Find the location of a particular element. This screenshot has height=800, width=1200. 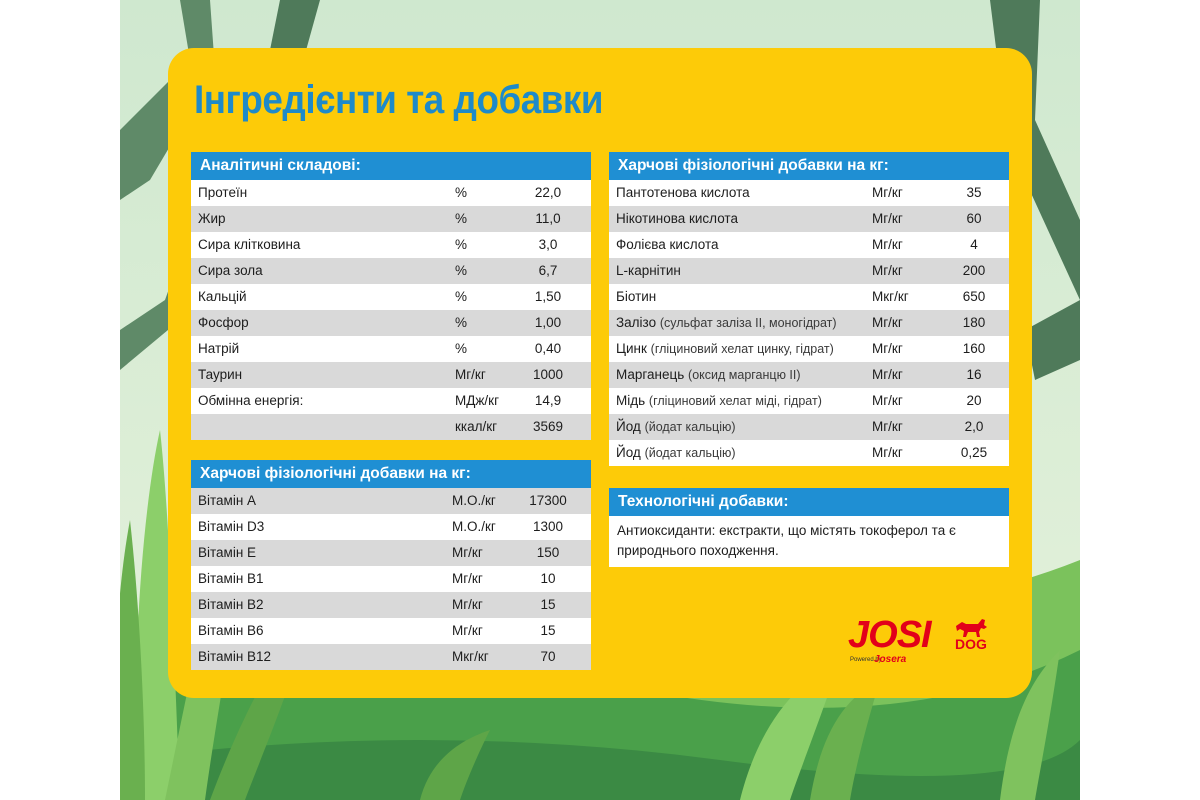

row-name-text: Обмінна енергія: is located at coordinates (251, 400).